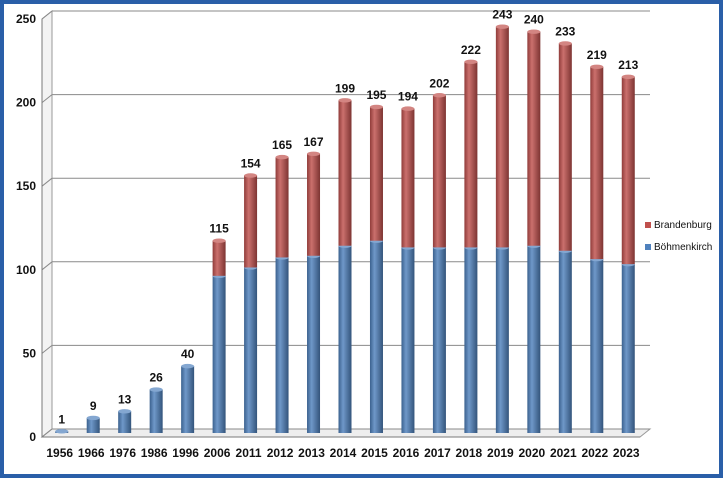 The image size is (723, 478). Describe the element at coordinates (500, 453) in the screenshot. I see `x-tick-label: 2019` at that location.